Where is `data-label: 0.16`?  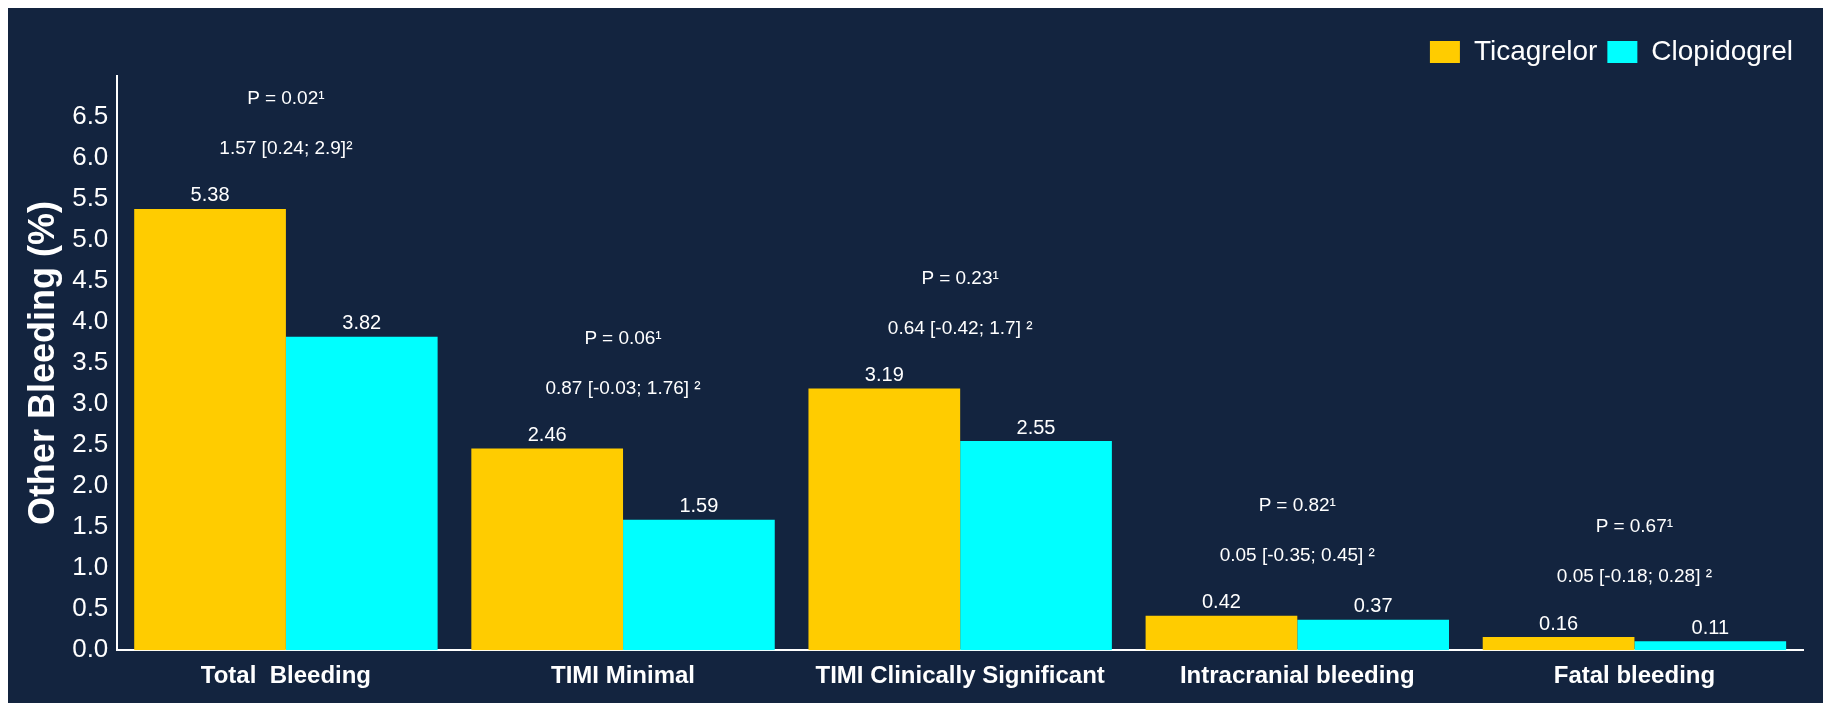 data-label: 0.16 is located at coordinates (1559, 622).